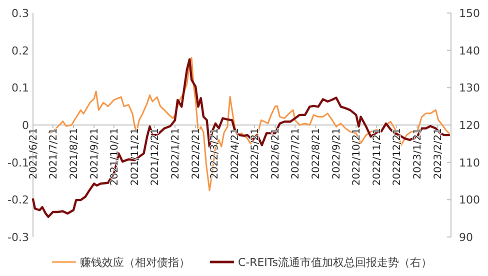 Image resolution: width=488 pixels, height=276 pixels. What do you see at coordinates (20, 88) in the screenshot?
I see `y-tick-label: 0.1` at bounding box center [20, 88].